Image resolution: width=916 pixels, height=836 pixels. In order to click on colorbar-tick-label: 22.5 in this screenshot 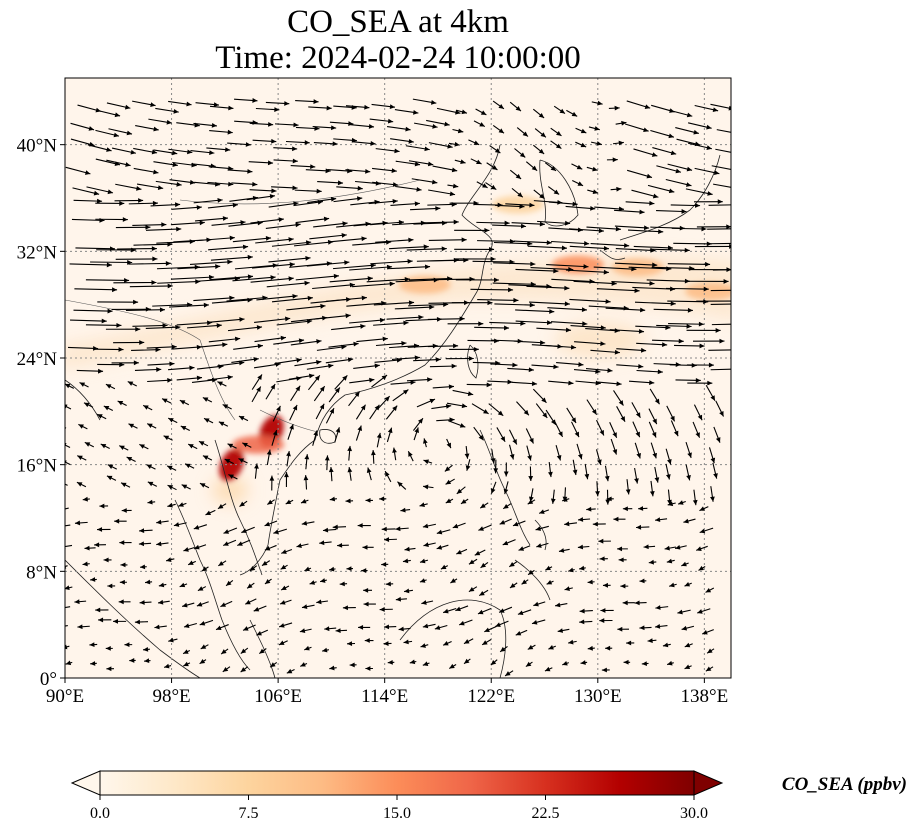, I will do `click(546, 813)`.